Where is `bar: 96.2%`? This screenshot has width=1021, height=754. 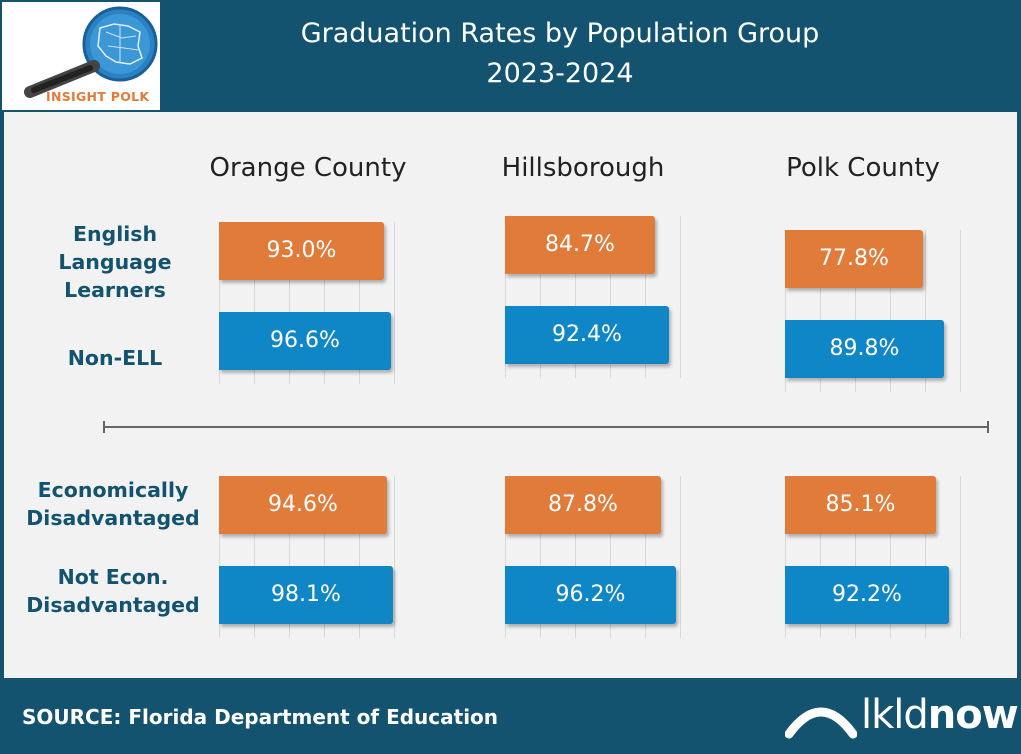 bar: 96.2% is located at coordinates (590, 595).